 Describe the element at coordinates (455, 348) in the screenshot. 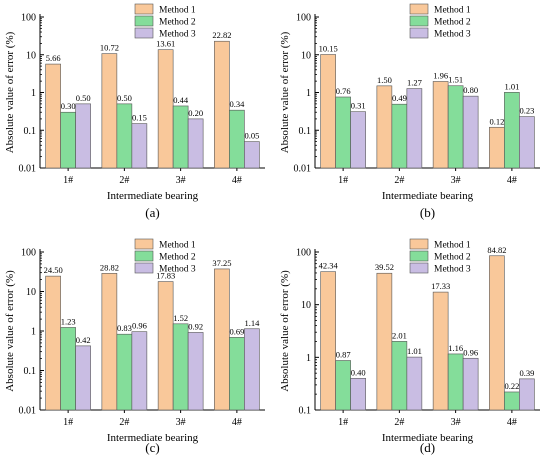

I see `data-label: 1.16` at that location.